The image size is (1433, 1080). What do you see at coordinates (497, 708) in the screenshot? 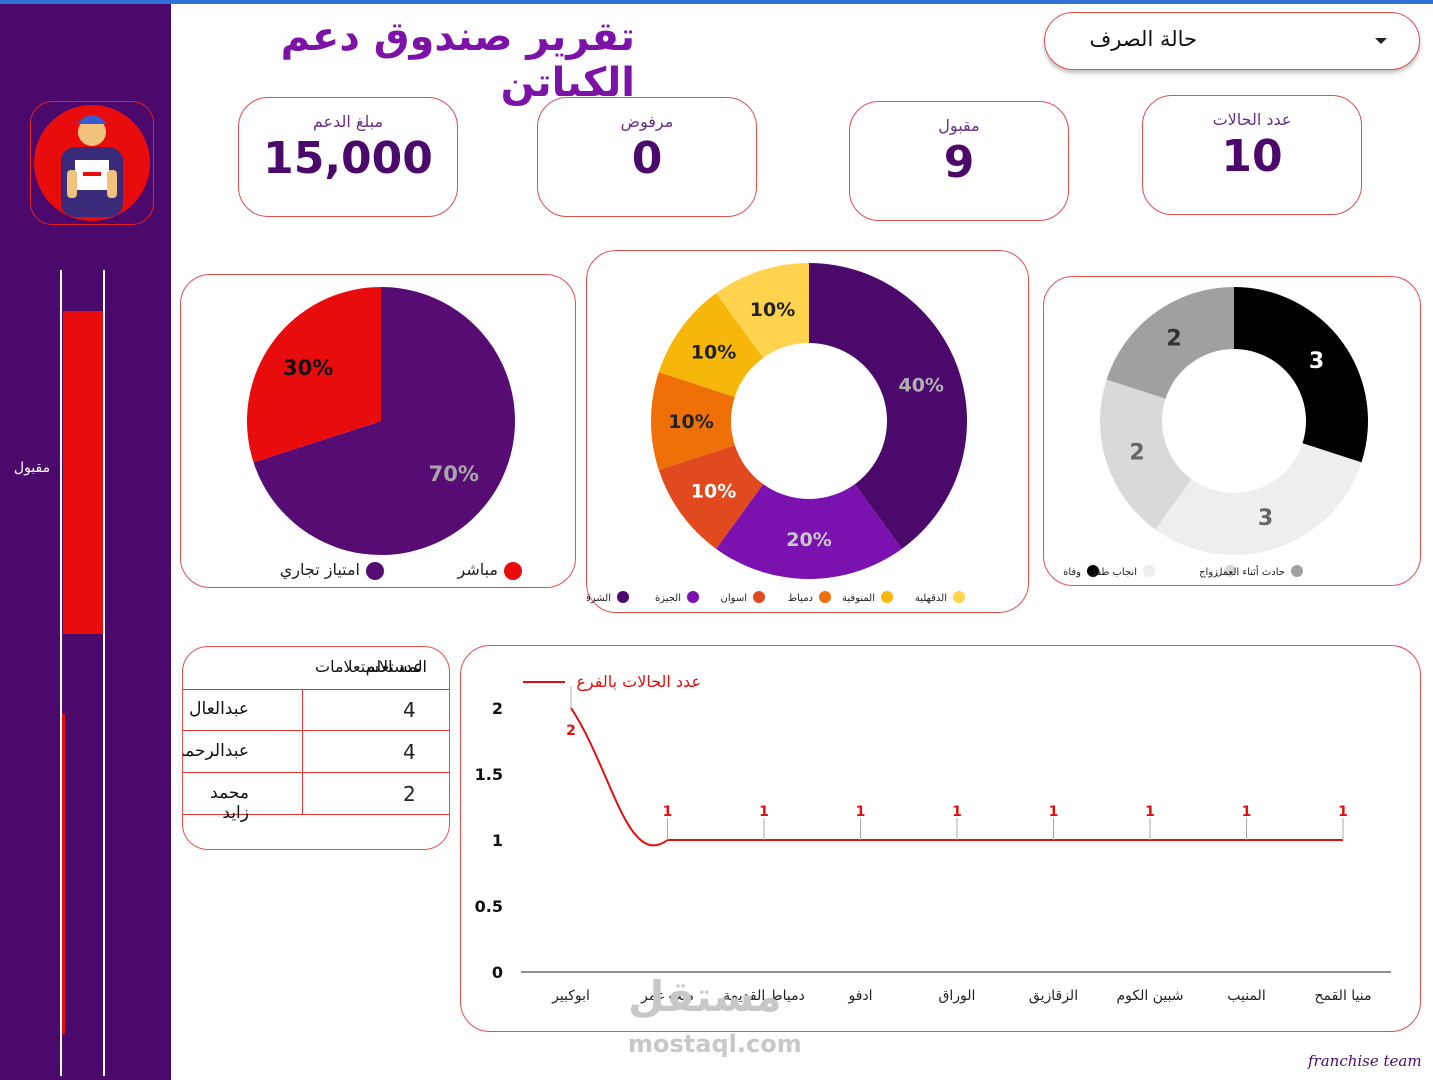
I see `y-tick-label: 2` at bounding box center [497, 708].